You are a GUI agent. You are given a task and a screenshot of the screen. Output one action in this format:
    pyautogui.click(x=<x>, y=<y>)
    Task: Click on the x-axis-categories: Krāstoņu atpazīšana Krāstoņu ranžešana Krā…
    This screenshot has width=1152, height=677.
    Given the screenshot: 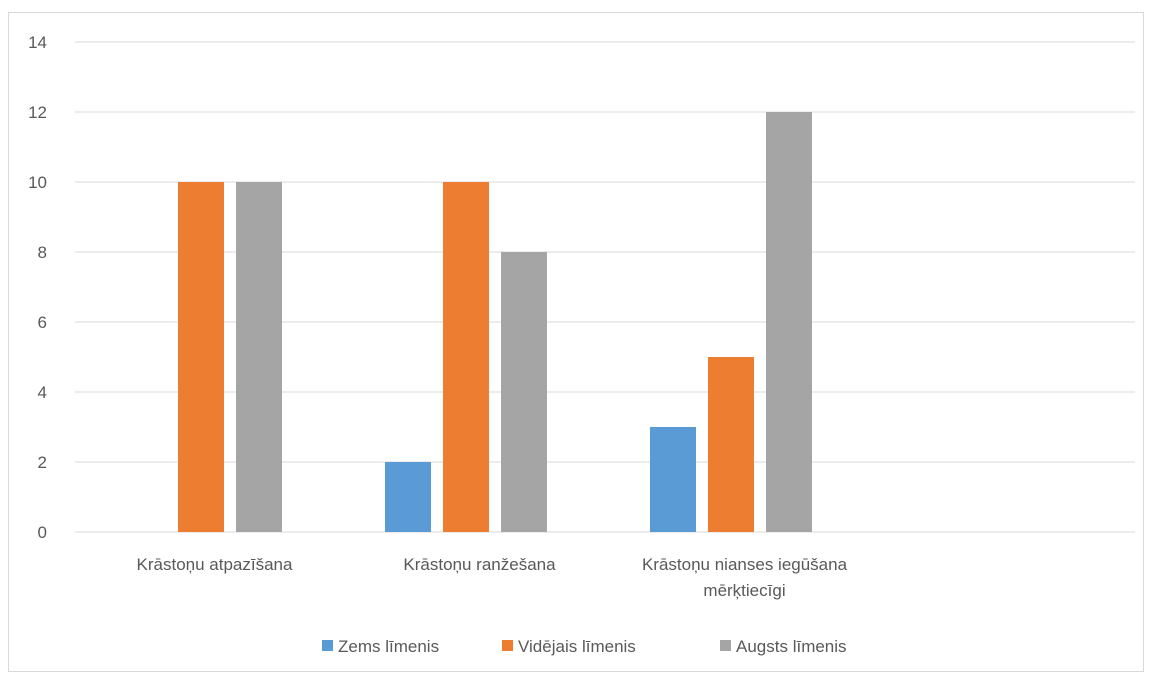 What is the action you would take?
    pyautogui.click(x=492, y=577)
    